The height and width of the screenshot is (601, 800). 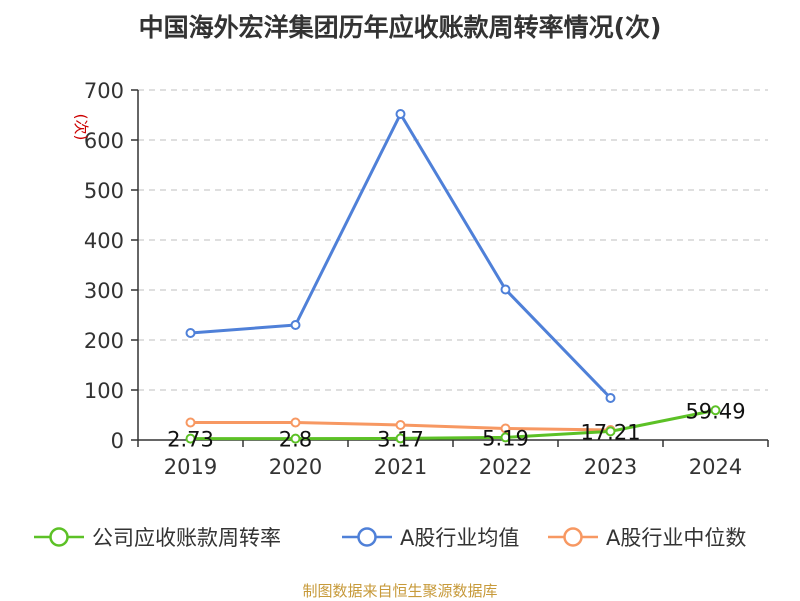 I want to click on data-label: 17.21, so click(x=610, y=432).